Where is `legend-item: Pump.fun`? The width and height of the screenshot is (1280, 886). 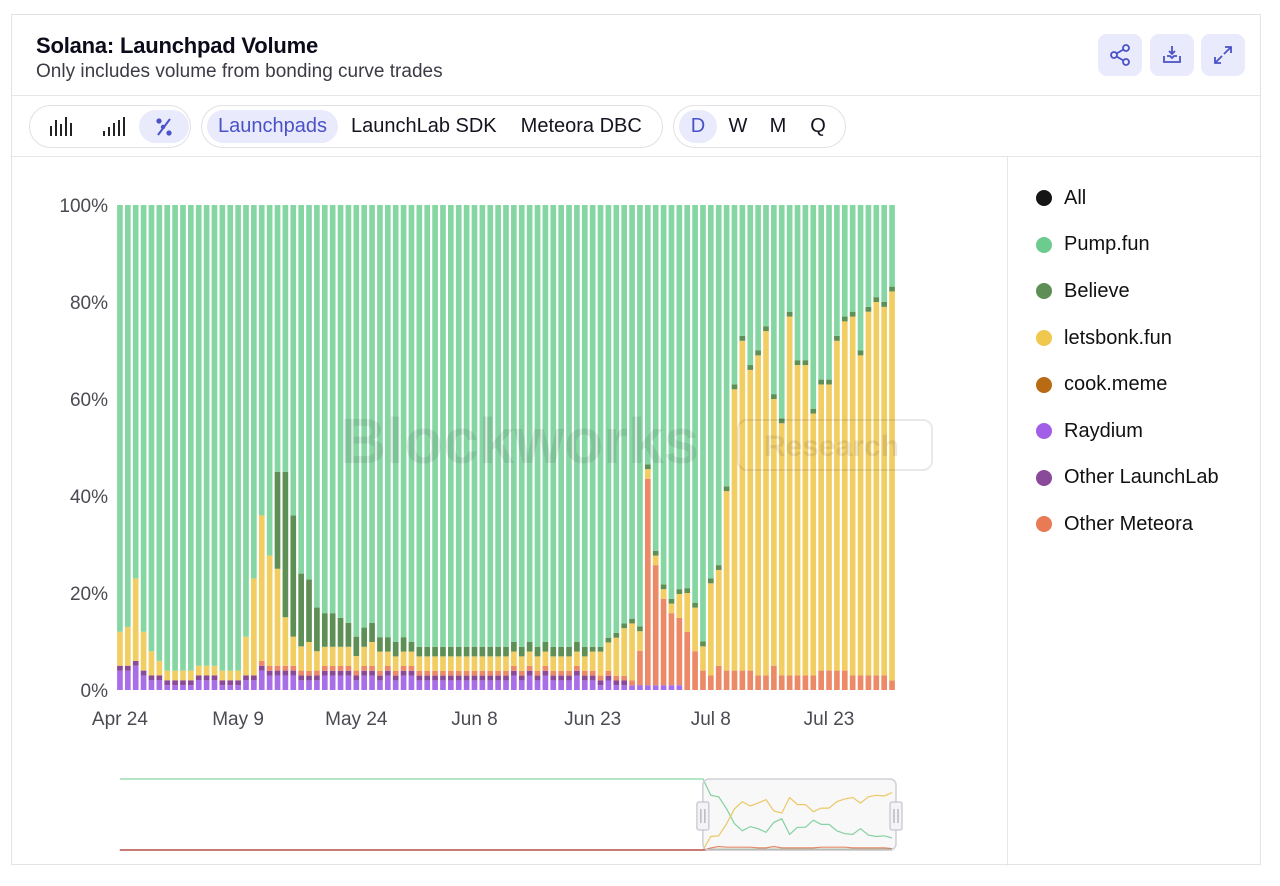 legend-item: Pump.fun is located at coordinates (1140, 245).